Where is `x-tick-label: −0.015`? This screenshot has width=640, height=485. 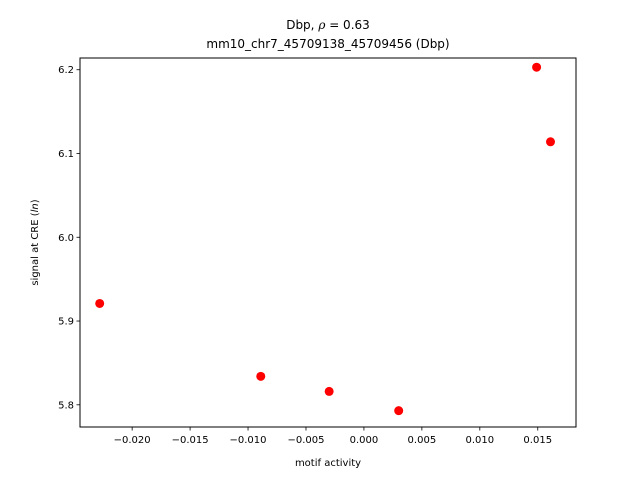
x-tick-label: −0.015 is located at coordinates (190, 440).